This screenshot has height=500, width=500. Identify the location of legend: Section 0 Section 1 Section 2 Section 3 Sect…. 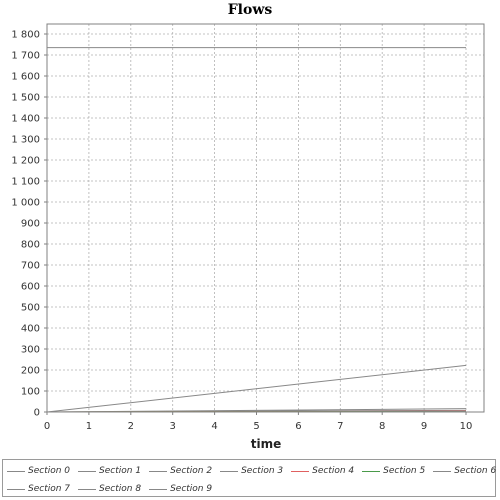
(249, 478).